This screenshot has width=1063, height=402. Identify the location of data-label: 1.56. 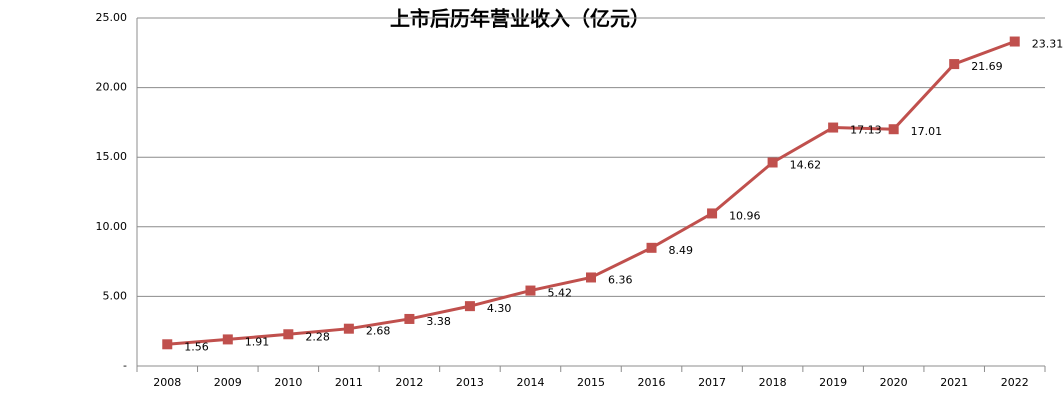
(196, 346).